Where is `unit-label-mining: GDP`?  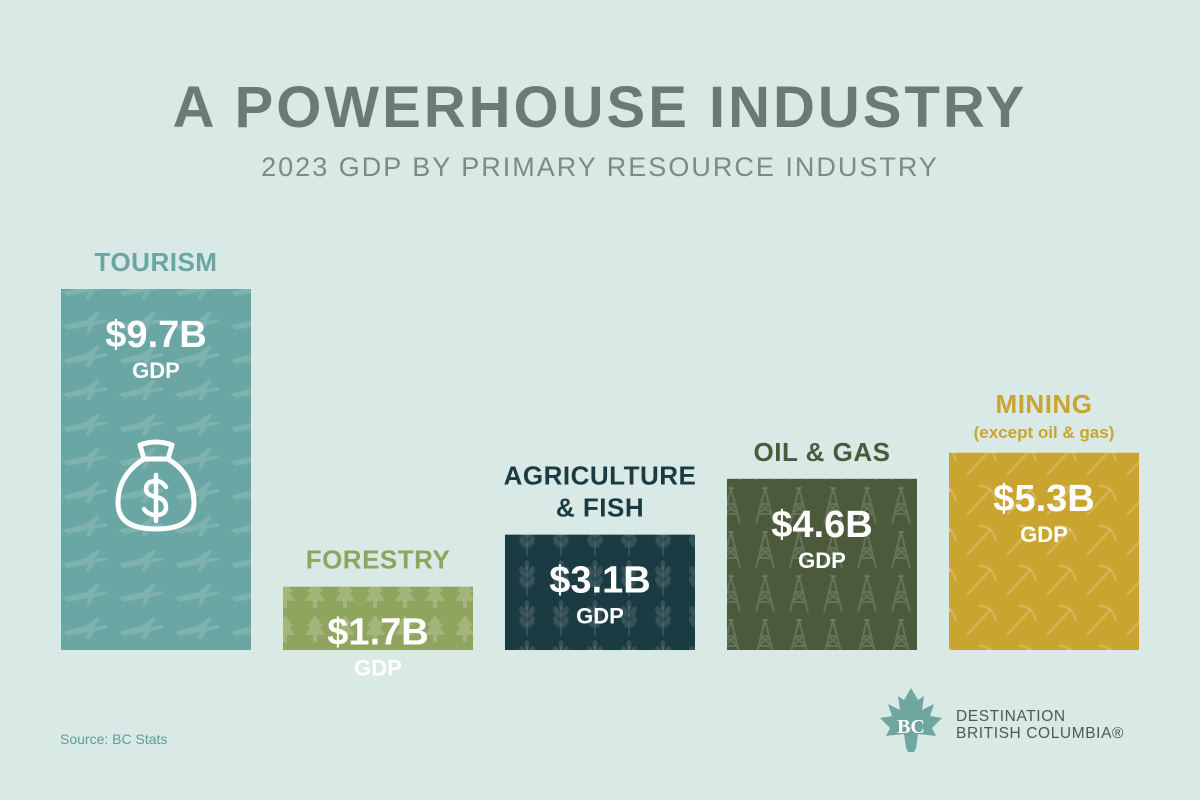
unit-label-mining: GDP is located at coordinates (1044, 534).